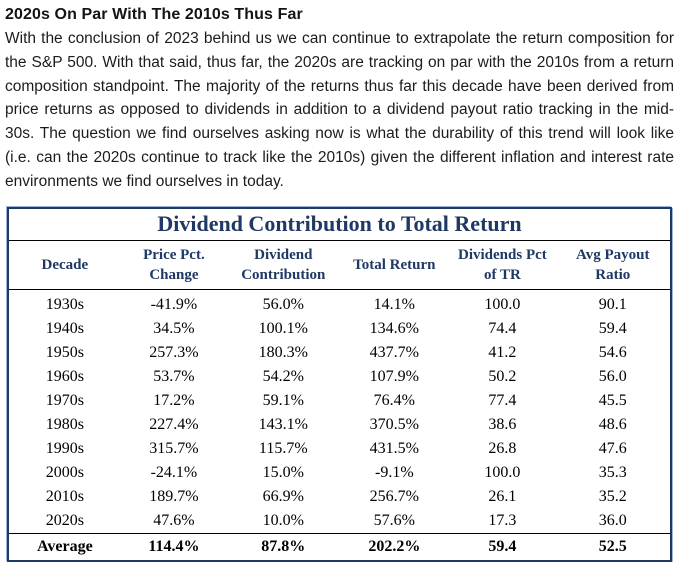 The width and height of the screenshot is (679, 562). Describe the element at coordinates (612, 376) in the screenshot. I see `cell-avg-payout-ratio: 56.0` at that location.